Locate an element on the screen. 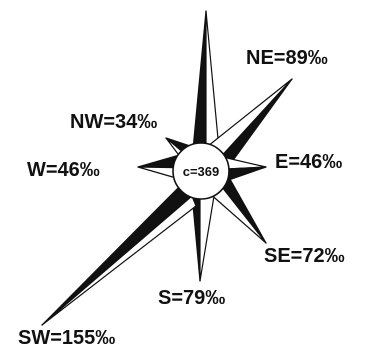  label-nw: NW=34‰ is located at coordinates (113, 122).